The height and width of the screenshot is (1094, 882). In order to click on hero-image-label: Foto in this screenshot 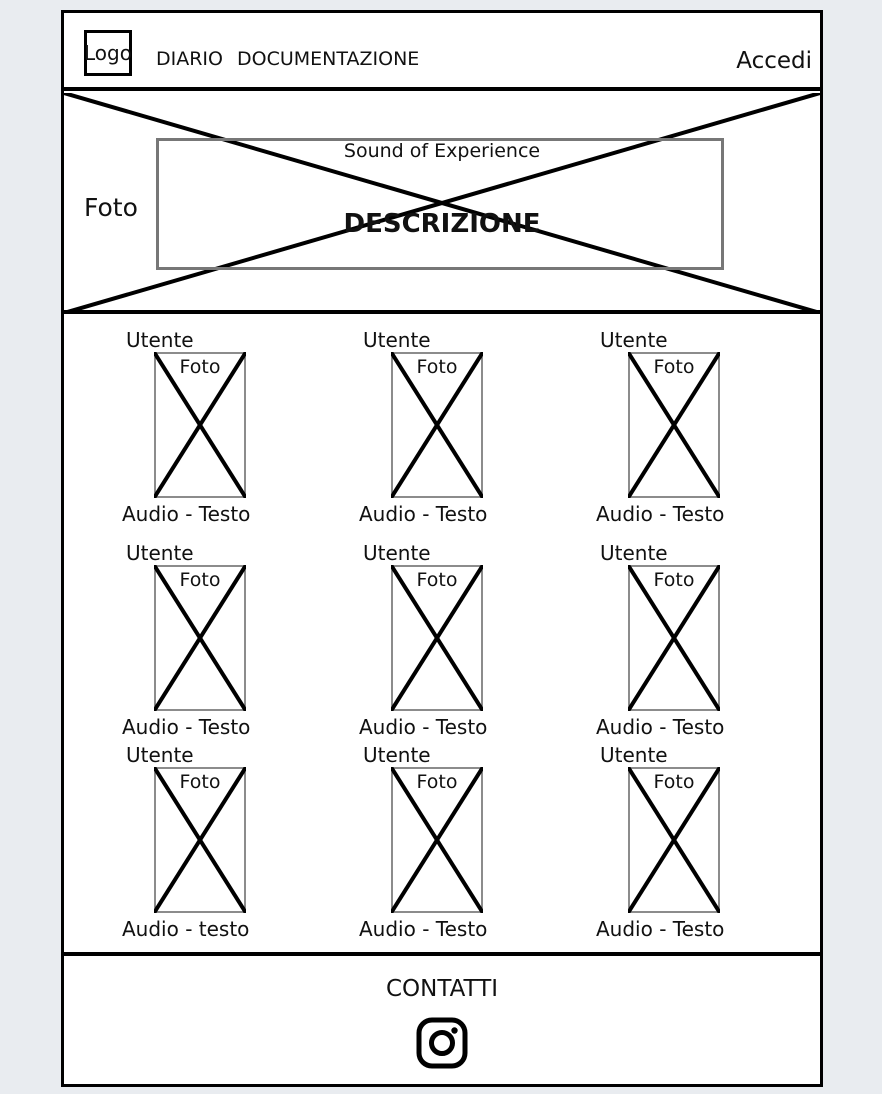, I will do `click(111, 207)`.